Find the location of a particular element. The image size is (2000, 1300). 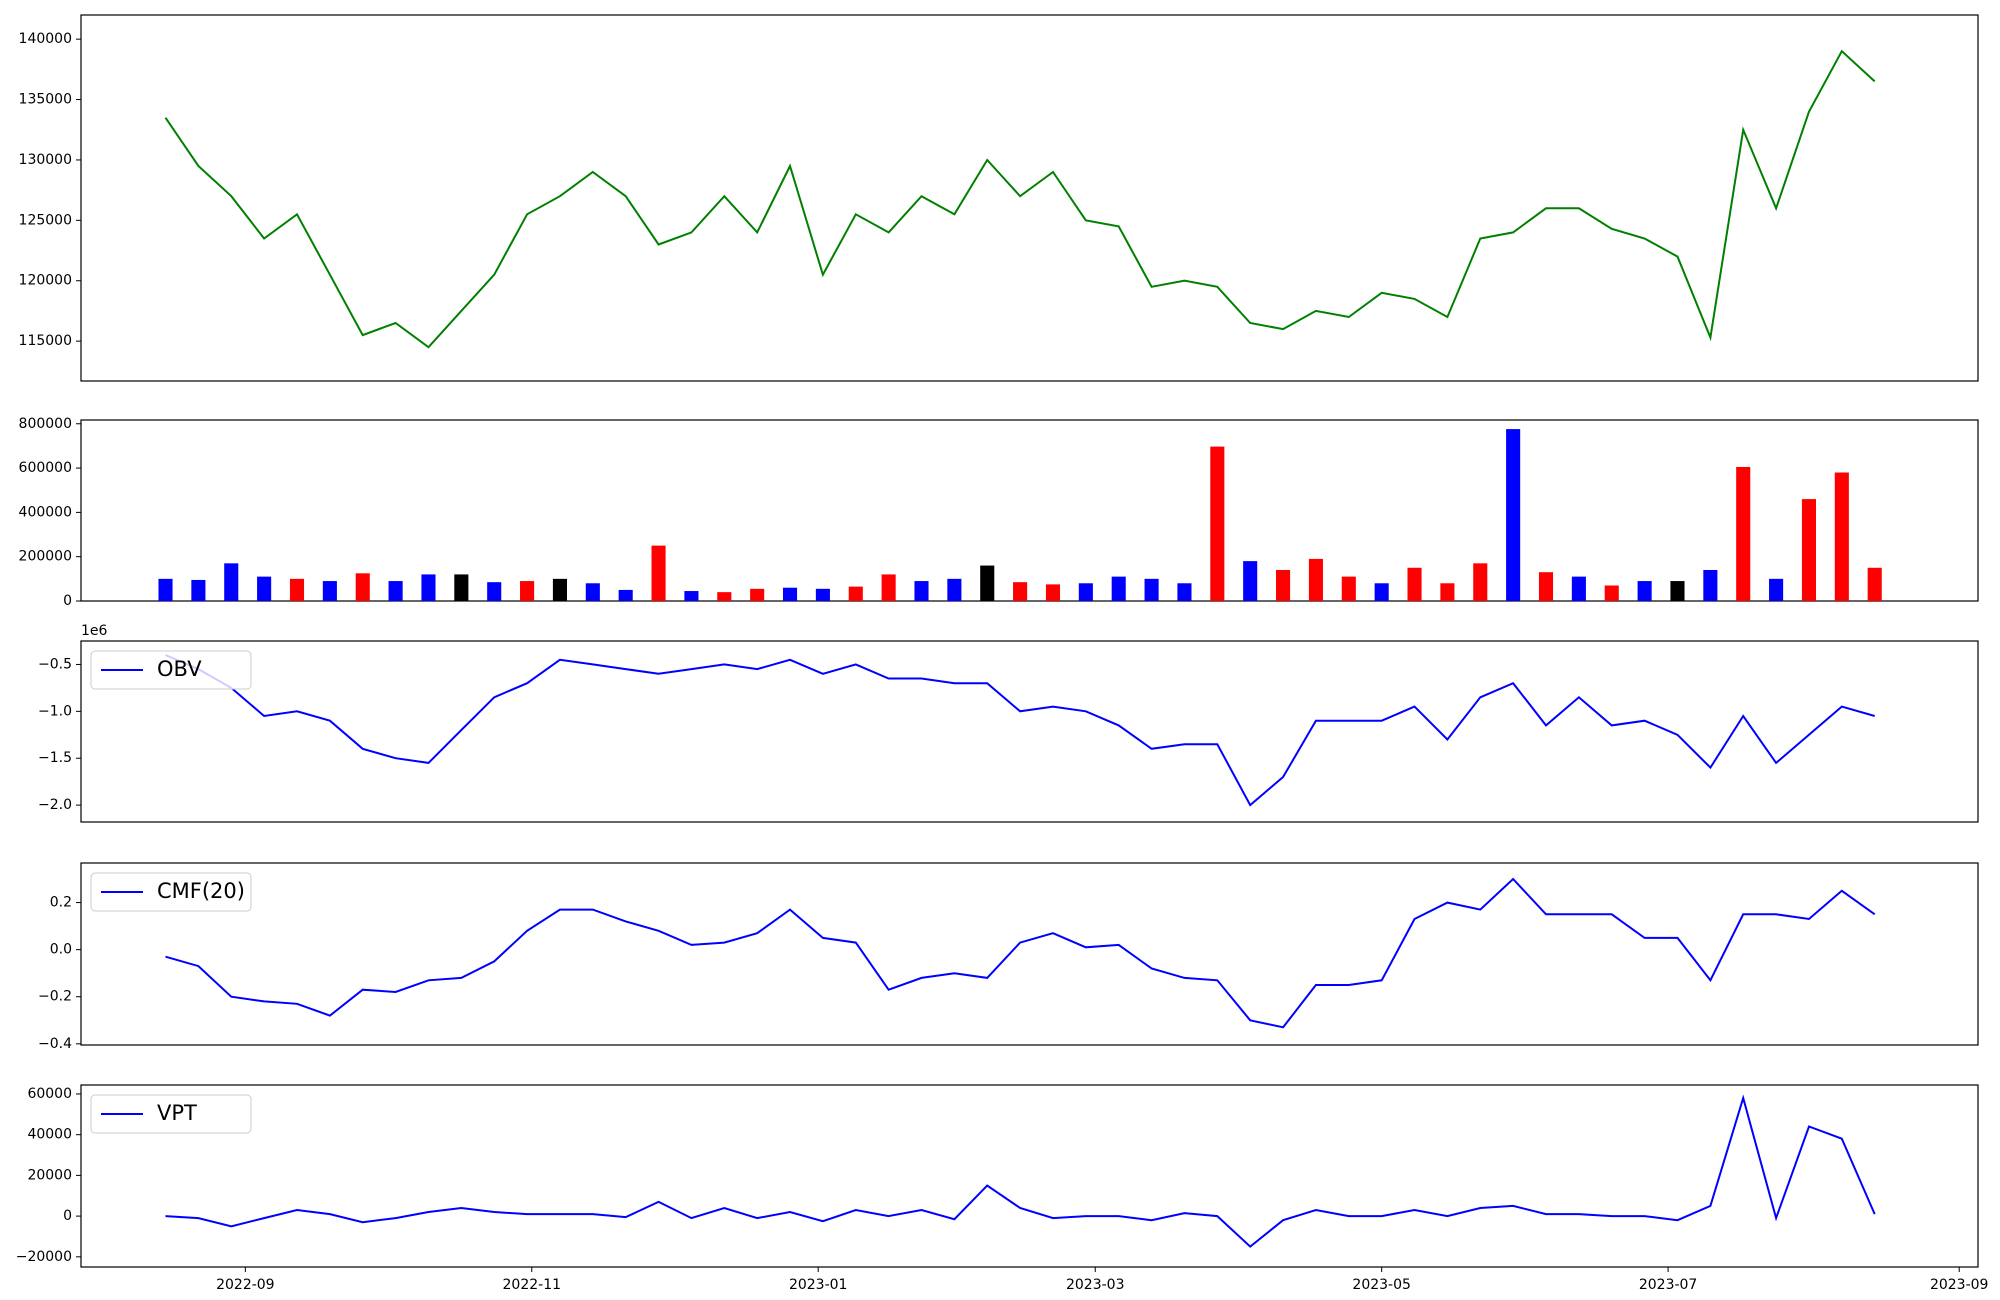

y-tick-label: −1.5 is located at coordinates (55, 758).